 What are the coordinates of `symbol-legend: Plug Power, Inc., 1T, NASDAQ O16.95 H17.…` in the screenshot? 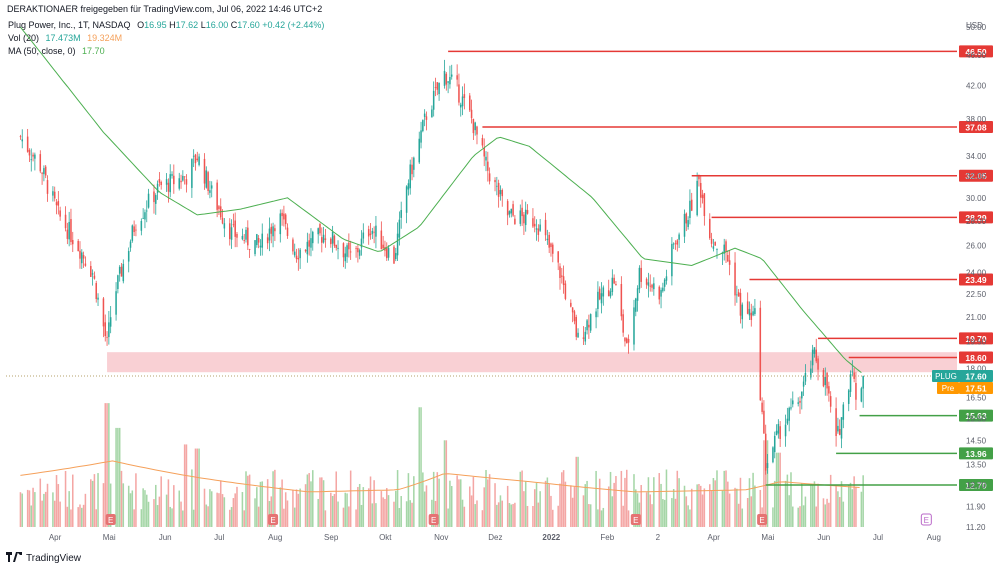 It's located at (166, 25).